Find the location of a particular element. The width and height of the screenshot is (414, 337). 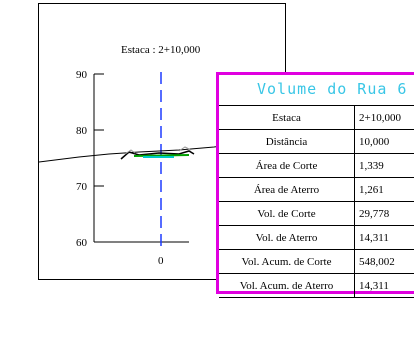

y-tick-label-80: 80 is located at coordinates (82, 131).